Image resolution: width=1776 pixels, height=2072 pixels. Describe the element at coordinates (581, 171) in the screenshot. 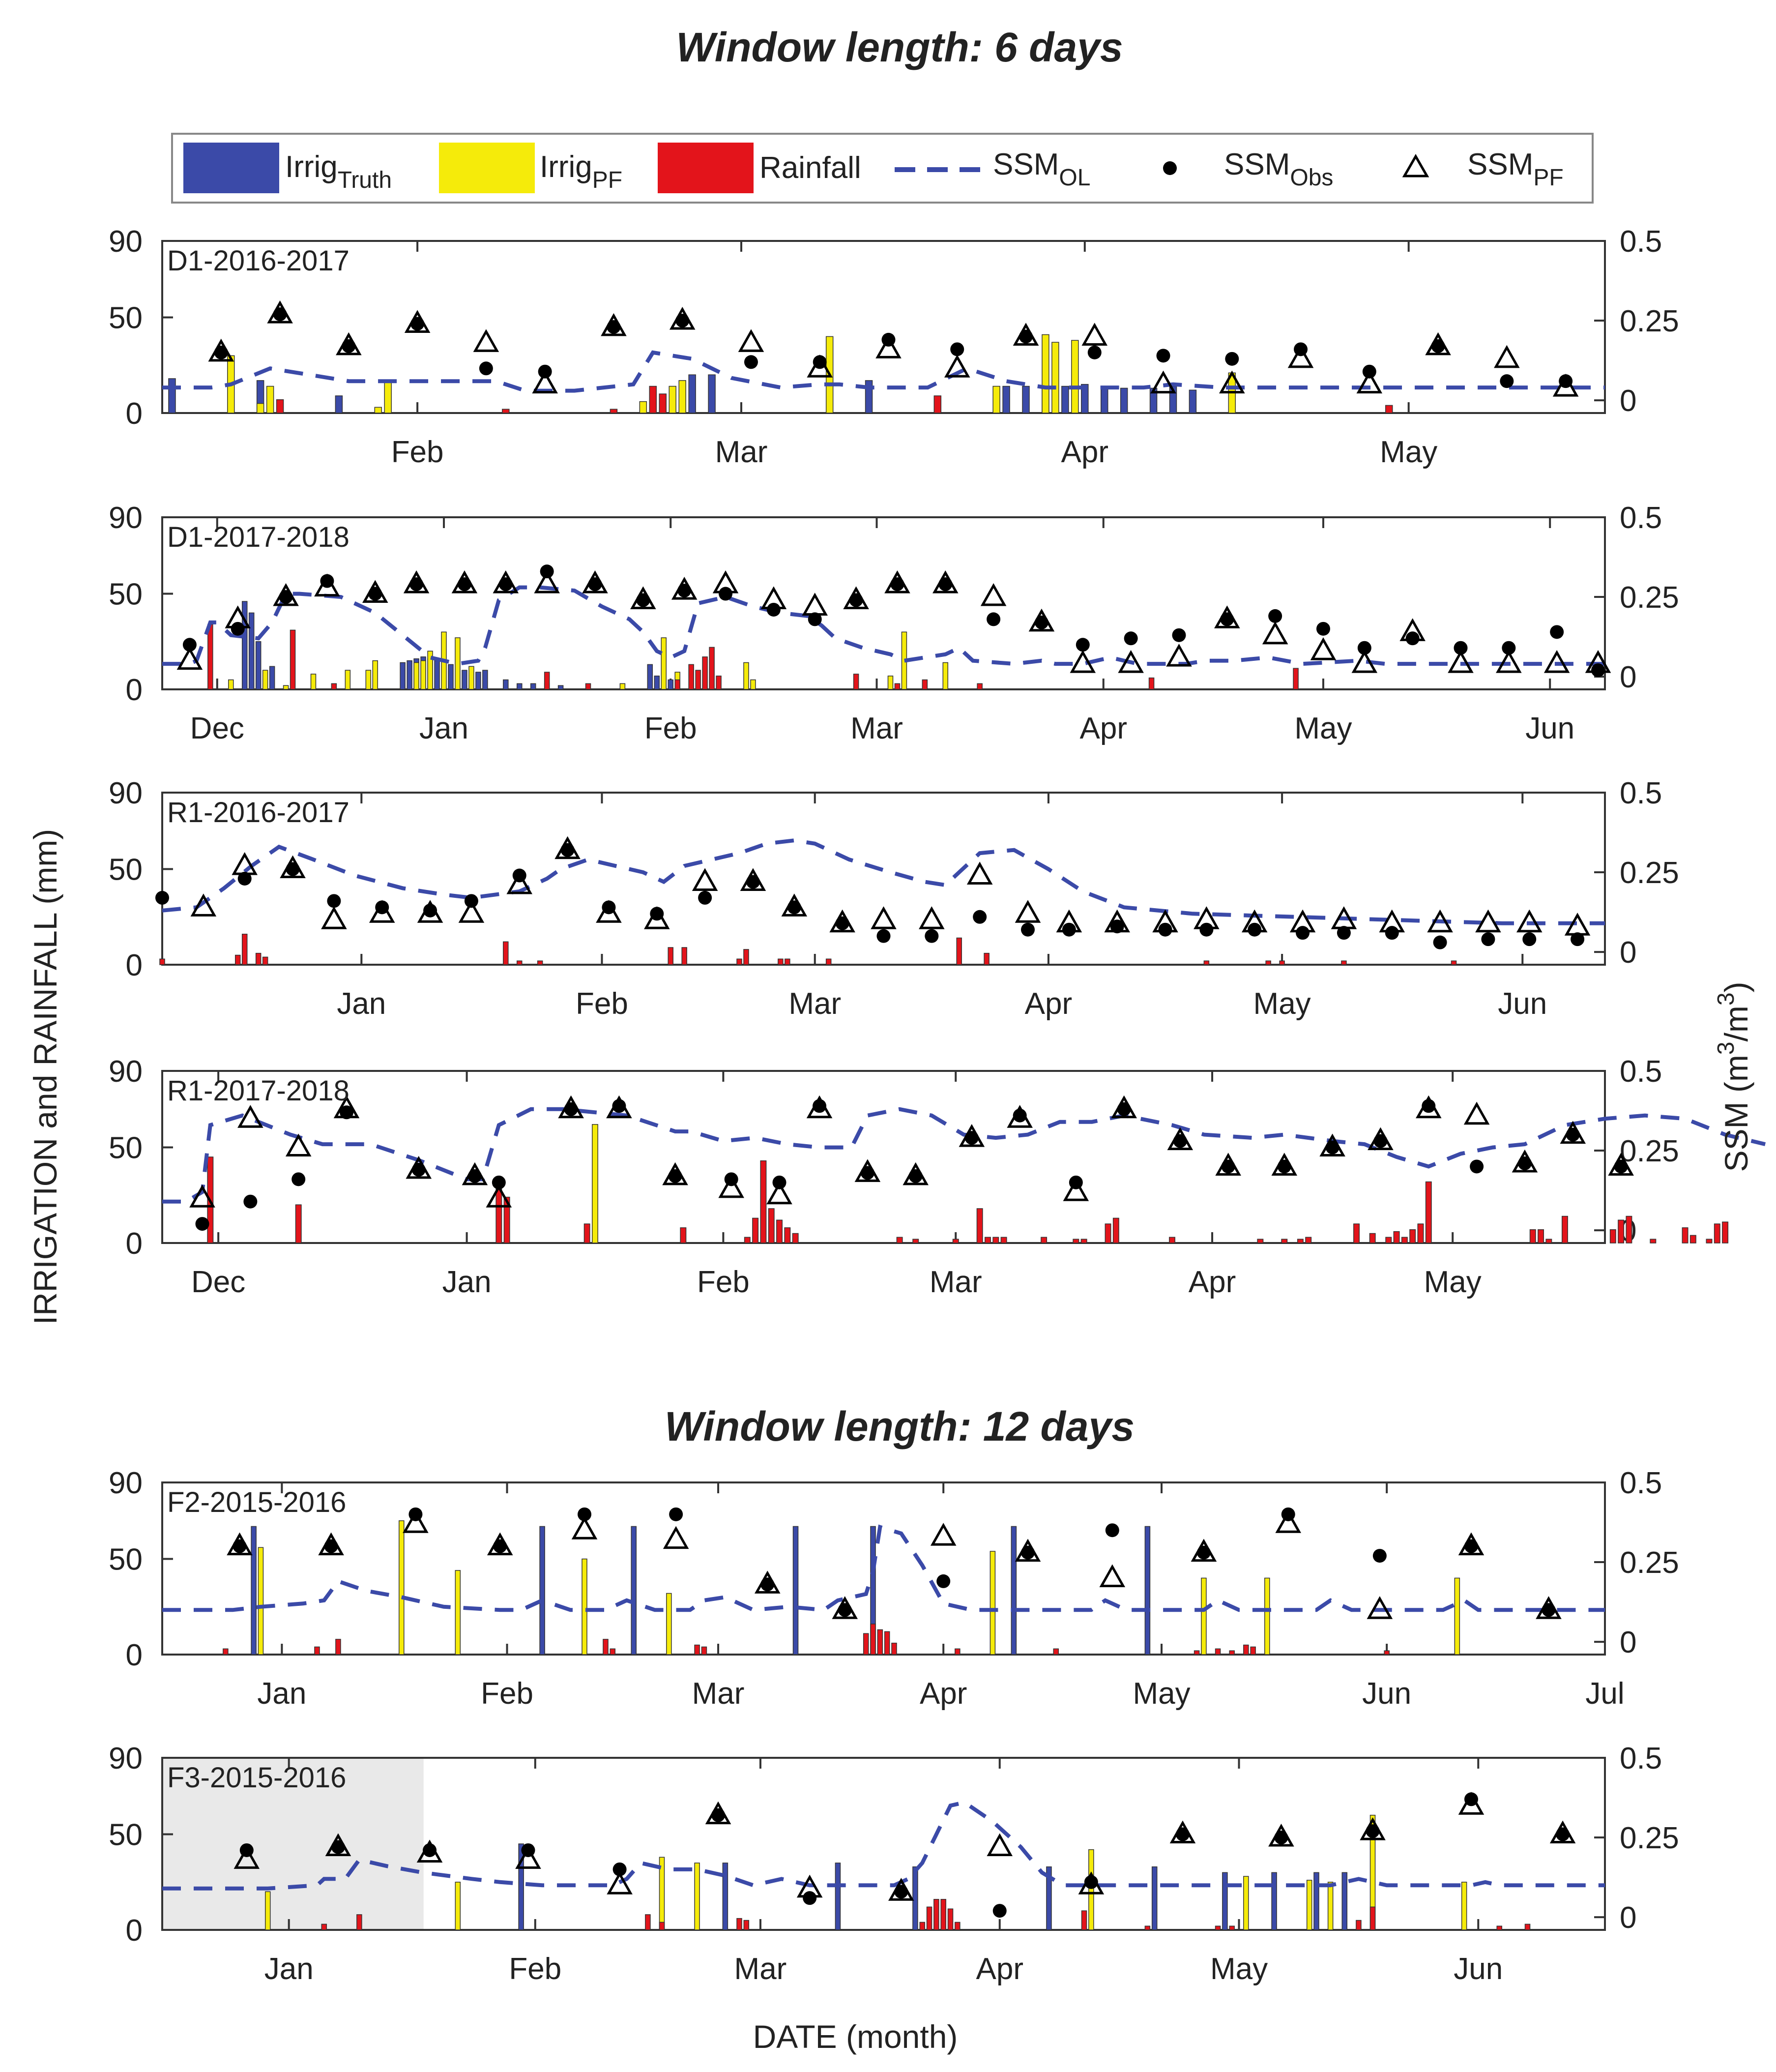

I see `legend-label-irrig-pf: IrrigPF` at that location.